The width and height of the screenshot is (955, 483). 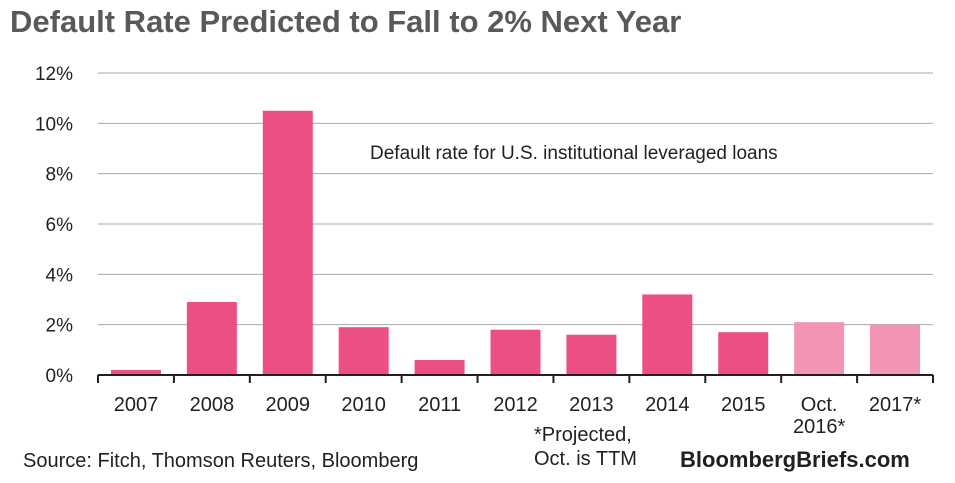 What do you see at coordinates (591, 405) in the screenshot?
I see `x-category-label: 2013` at bounding box center [591, 405].